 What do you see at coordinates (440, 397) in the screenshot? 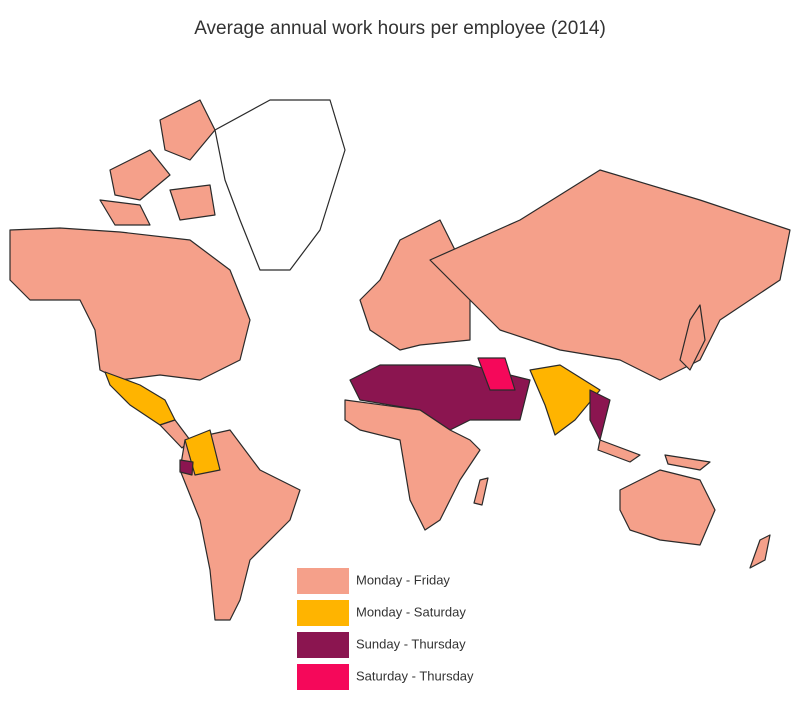
I see `north-africa-middle-east` at bounding box center [440, 397].